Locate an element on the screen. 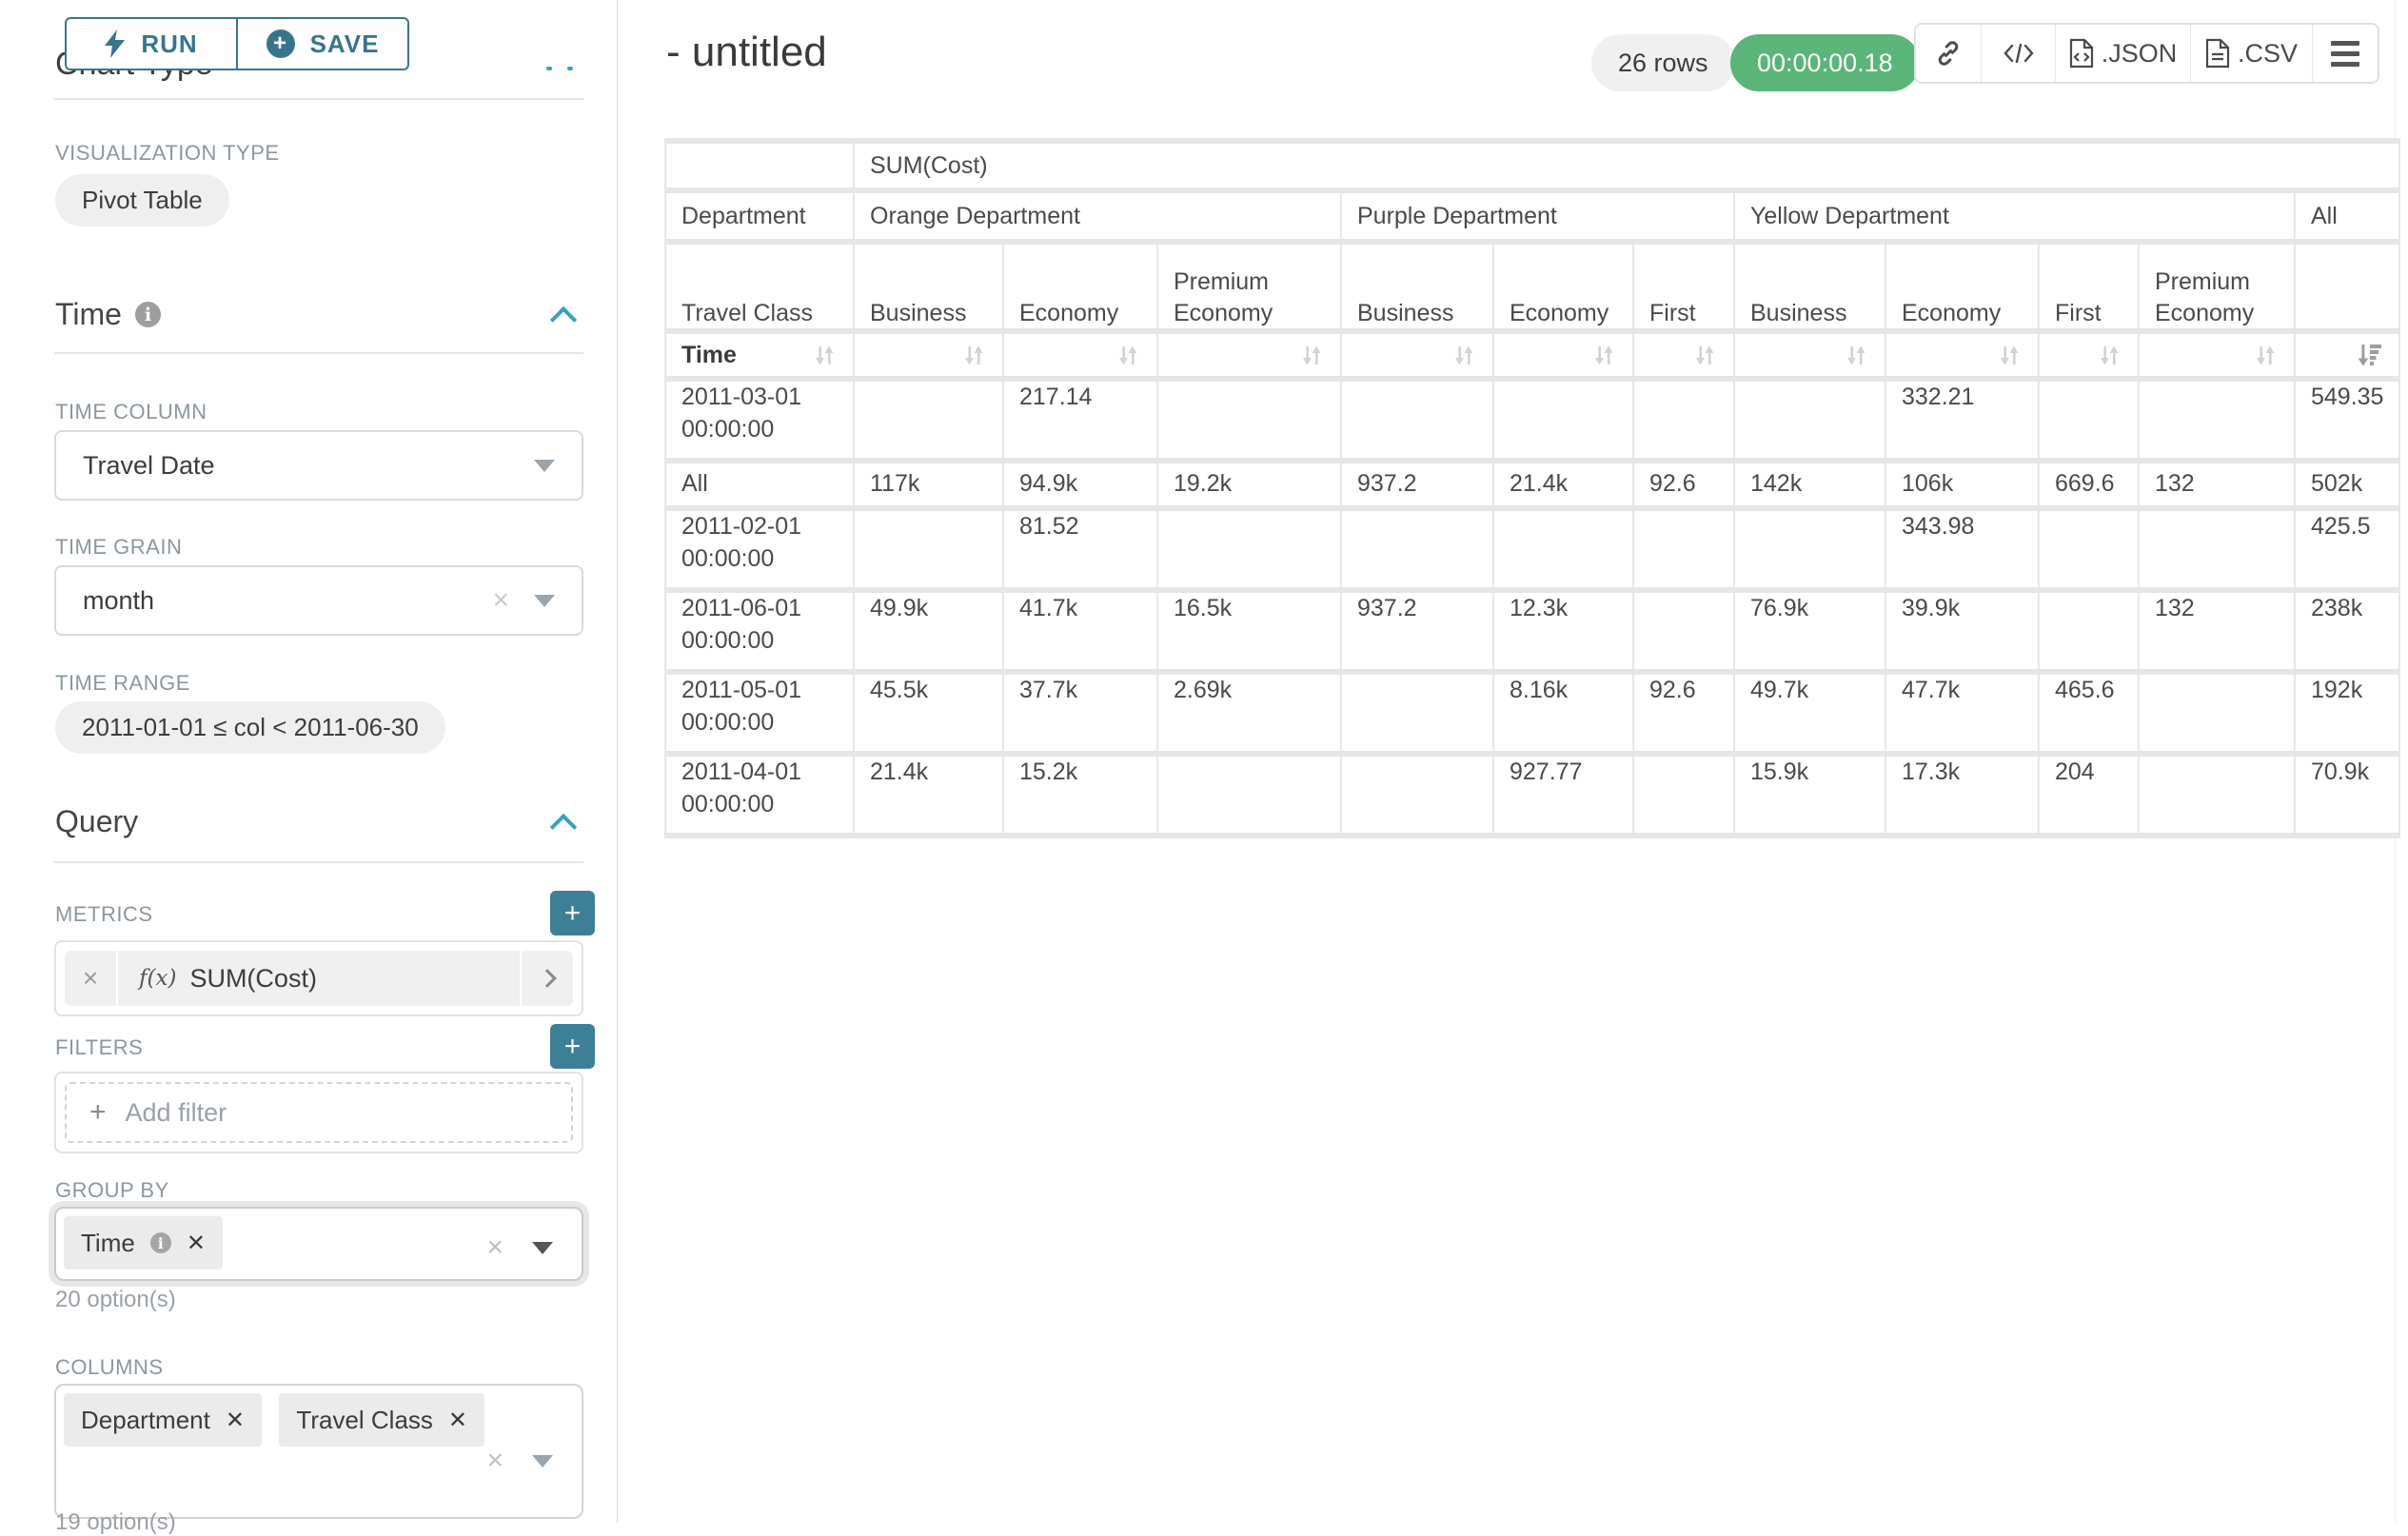  query-section-title: Query is located at coordinates (97, 821).